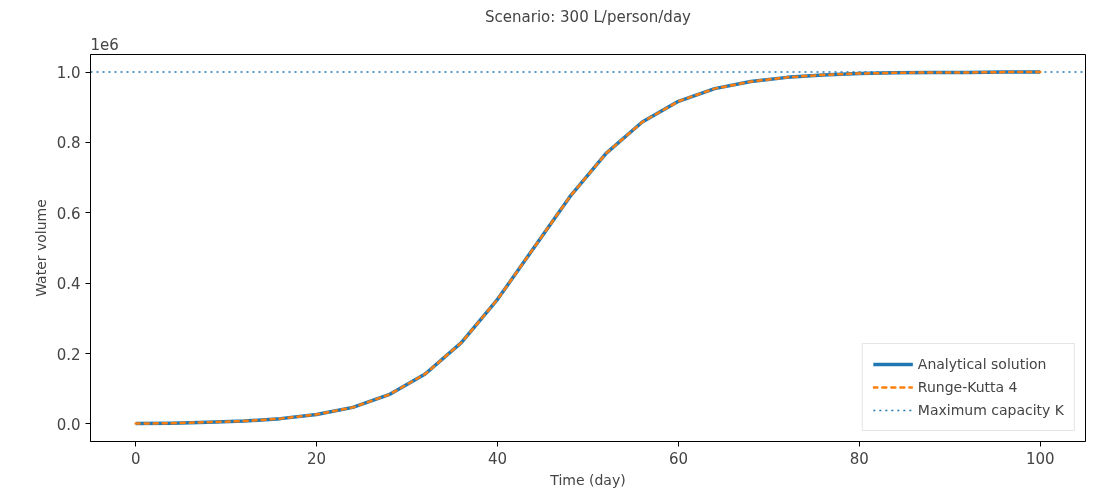 This screenshot has width=1115, height=493. Describe the element at coordinates (317, 458) in the screenshot. I see `x-tick-label: 20` at that location.